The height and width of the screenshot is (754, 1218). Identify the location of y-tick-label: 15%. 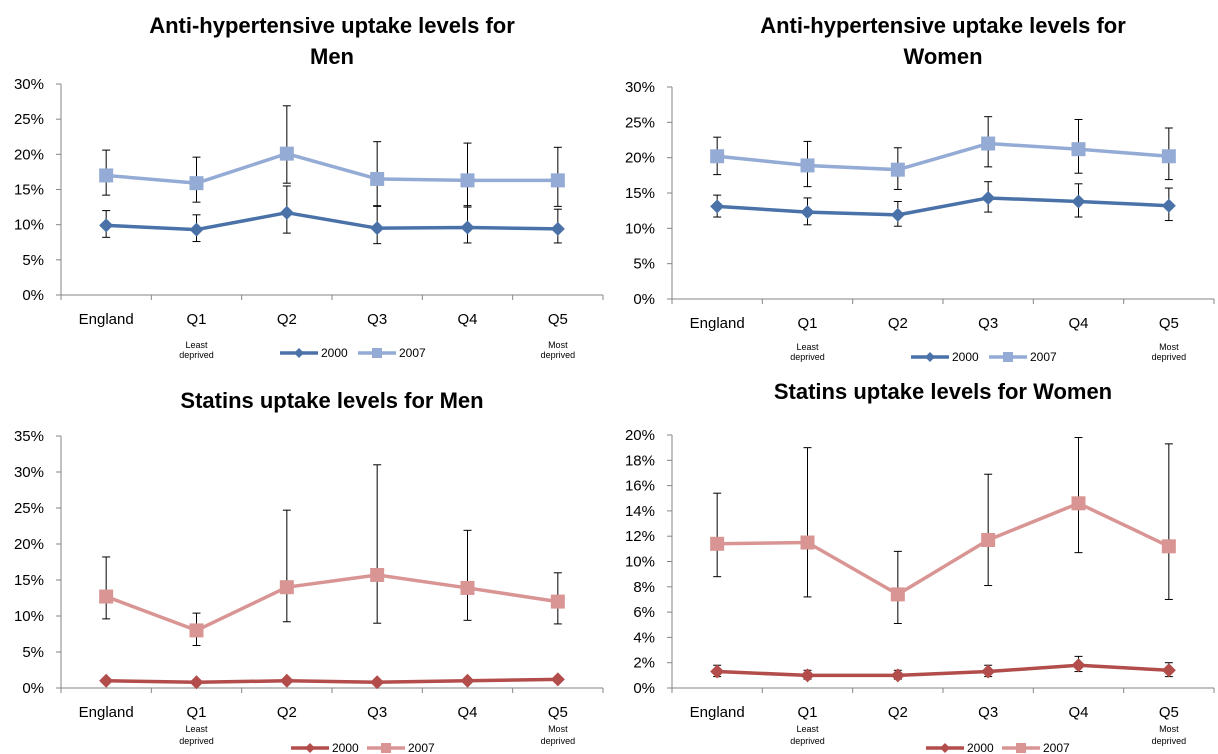
(640, 193).